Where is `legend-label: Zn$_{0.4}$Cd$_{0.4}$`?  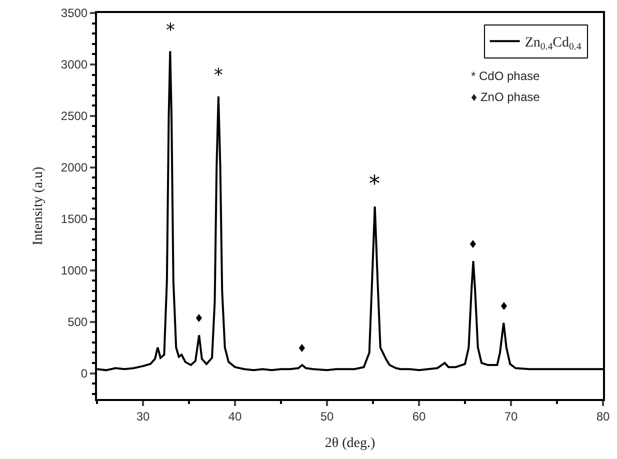 legend-label: Zn$_{0.4}$Cd$_{0.4}$ is located at coordinates (553, 44).